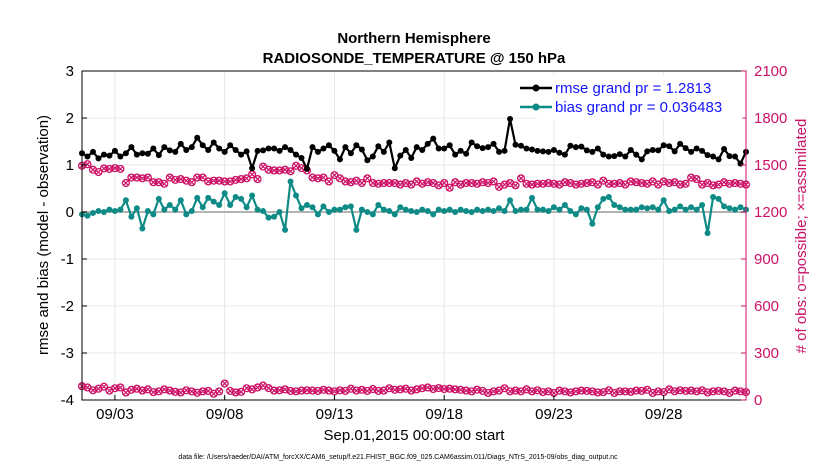 Image resolution: width=830 pixels, height=475 pixels. What do you see at coordinates (70, 118) in the screenshot?
I see `y-tick-label: 2` at bounding box center [70, 118].